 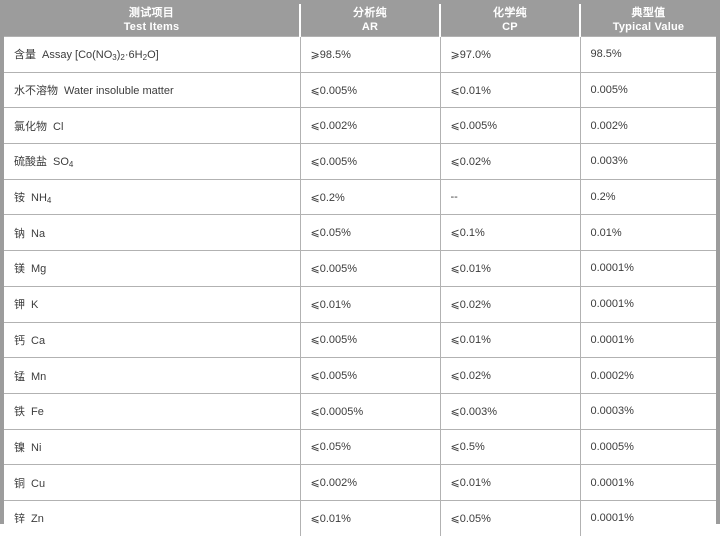 What do you see at coordinates (152, 482) in the screenshot?
I see `cell-test-item: 铜 Cu` at bounding box center [152, 482].